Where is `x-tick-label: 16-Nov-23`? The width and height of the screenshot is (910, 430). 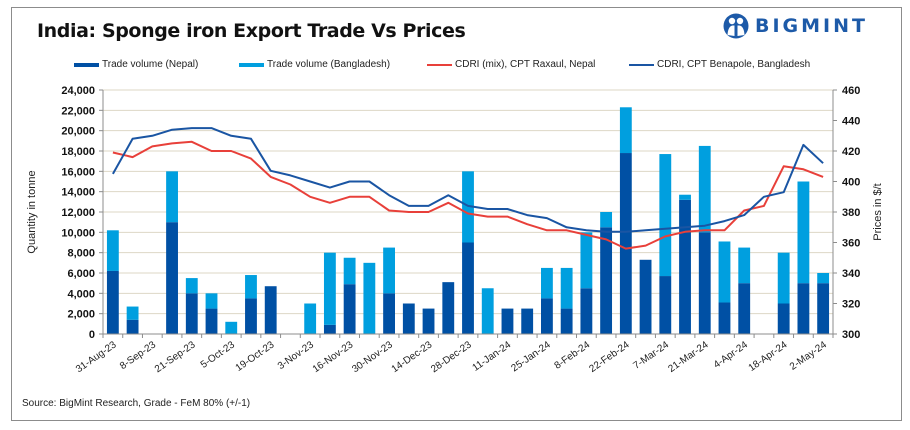
x-tick-label: 16-Nov-23 is located at coordinates (333, 357).